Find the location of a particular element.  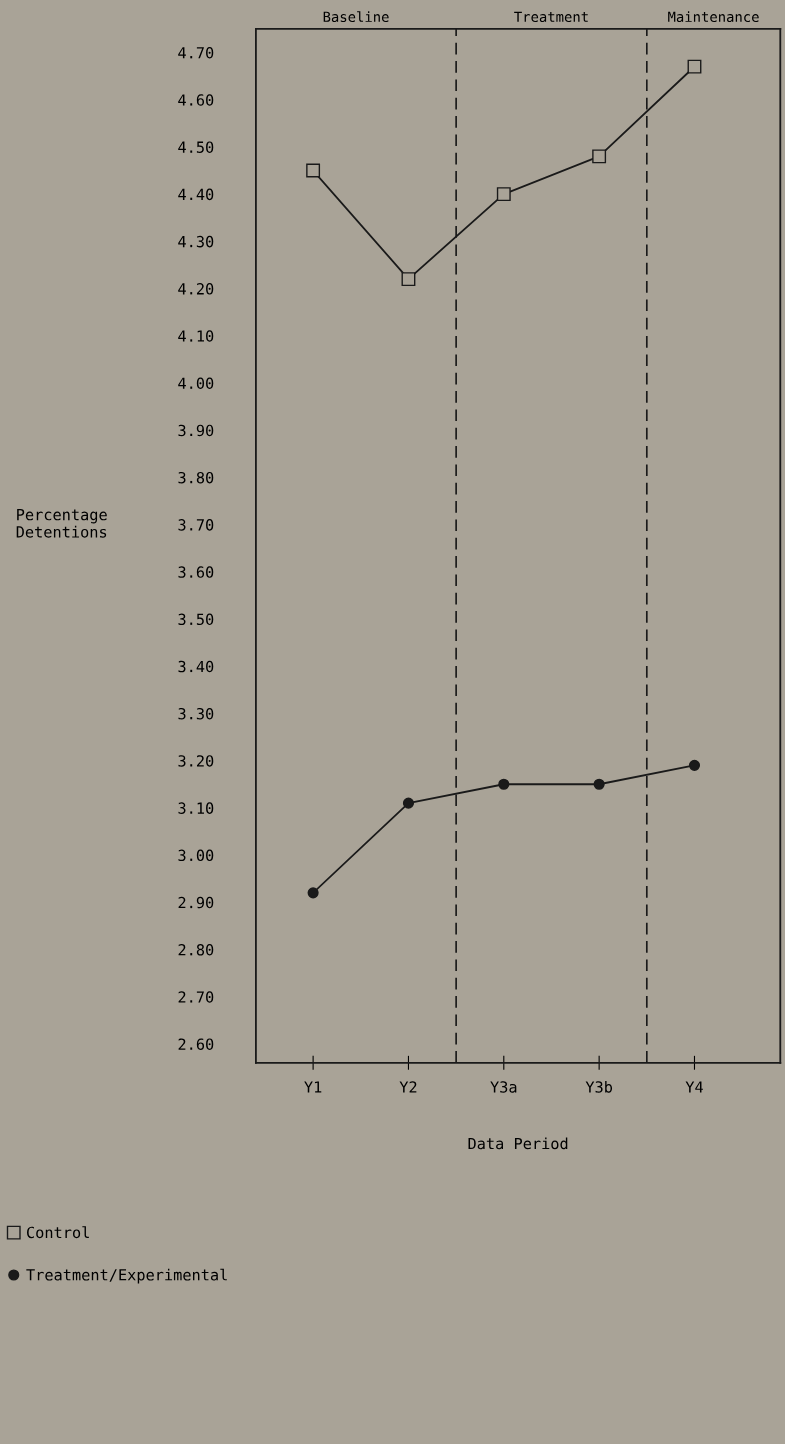

y-tick-label: 3.30 is located at coordinates (196, 713).